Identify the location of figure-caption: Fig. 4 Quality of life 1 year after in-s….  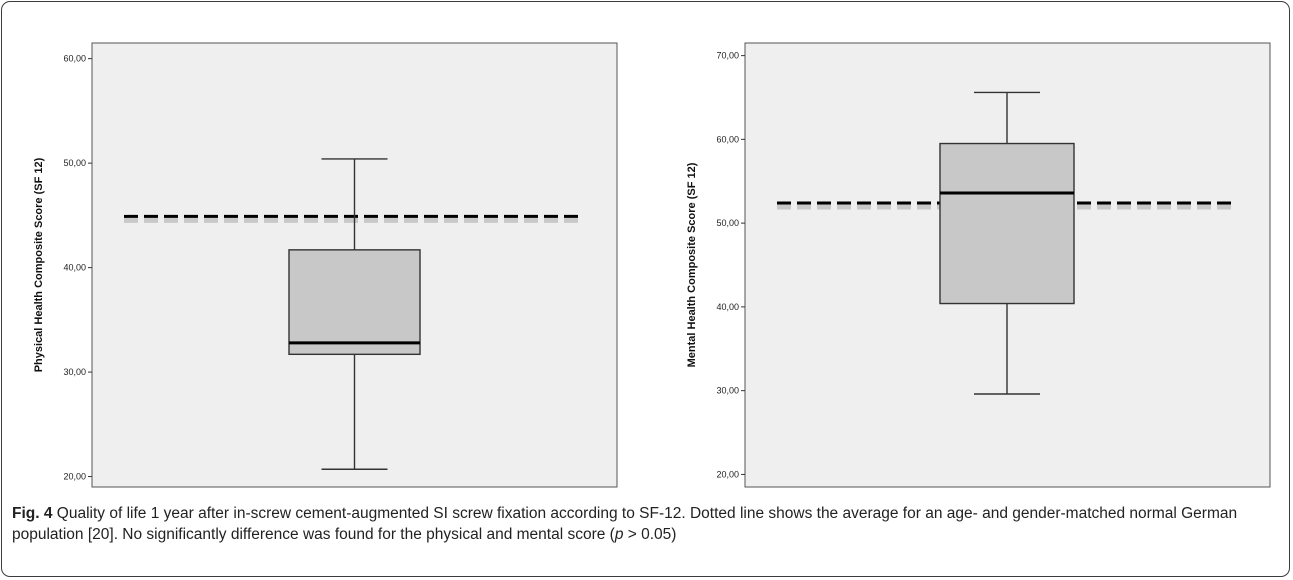
(647, 524).